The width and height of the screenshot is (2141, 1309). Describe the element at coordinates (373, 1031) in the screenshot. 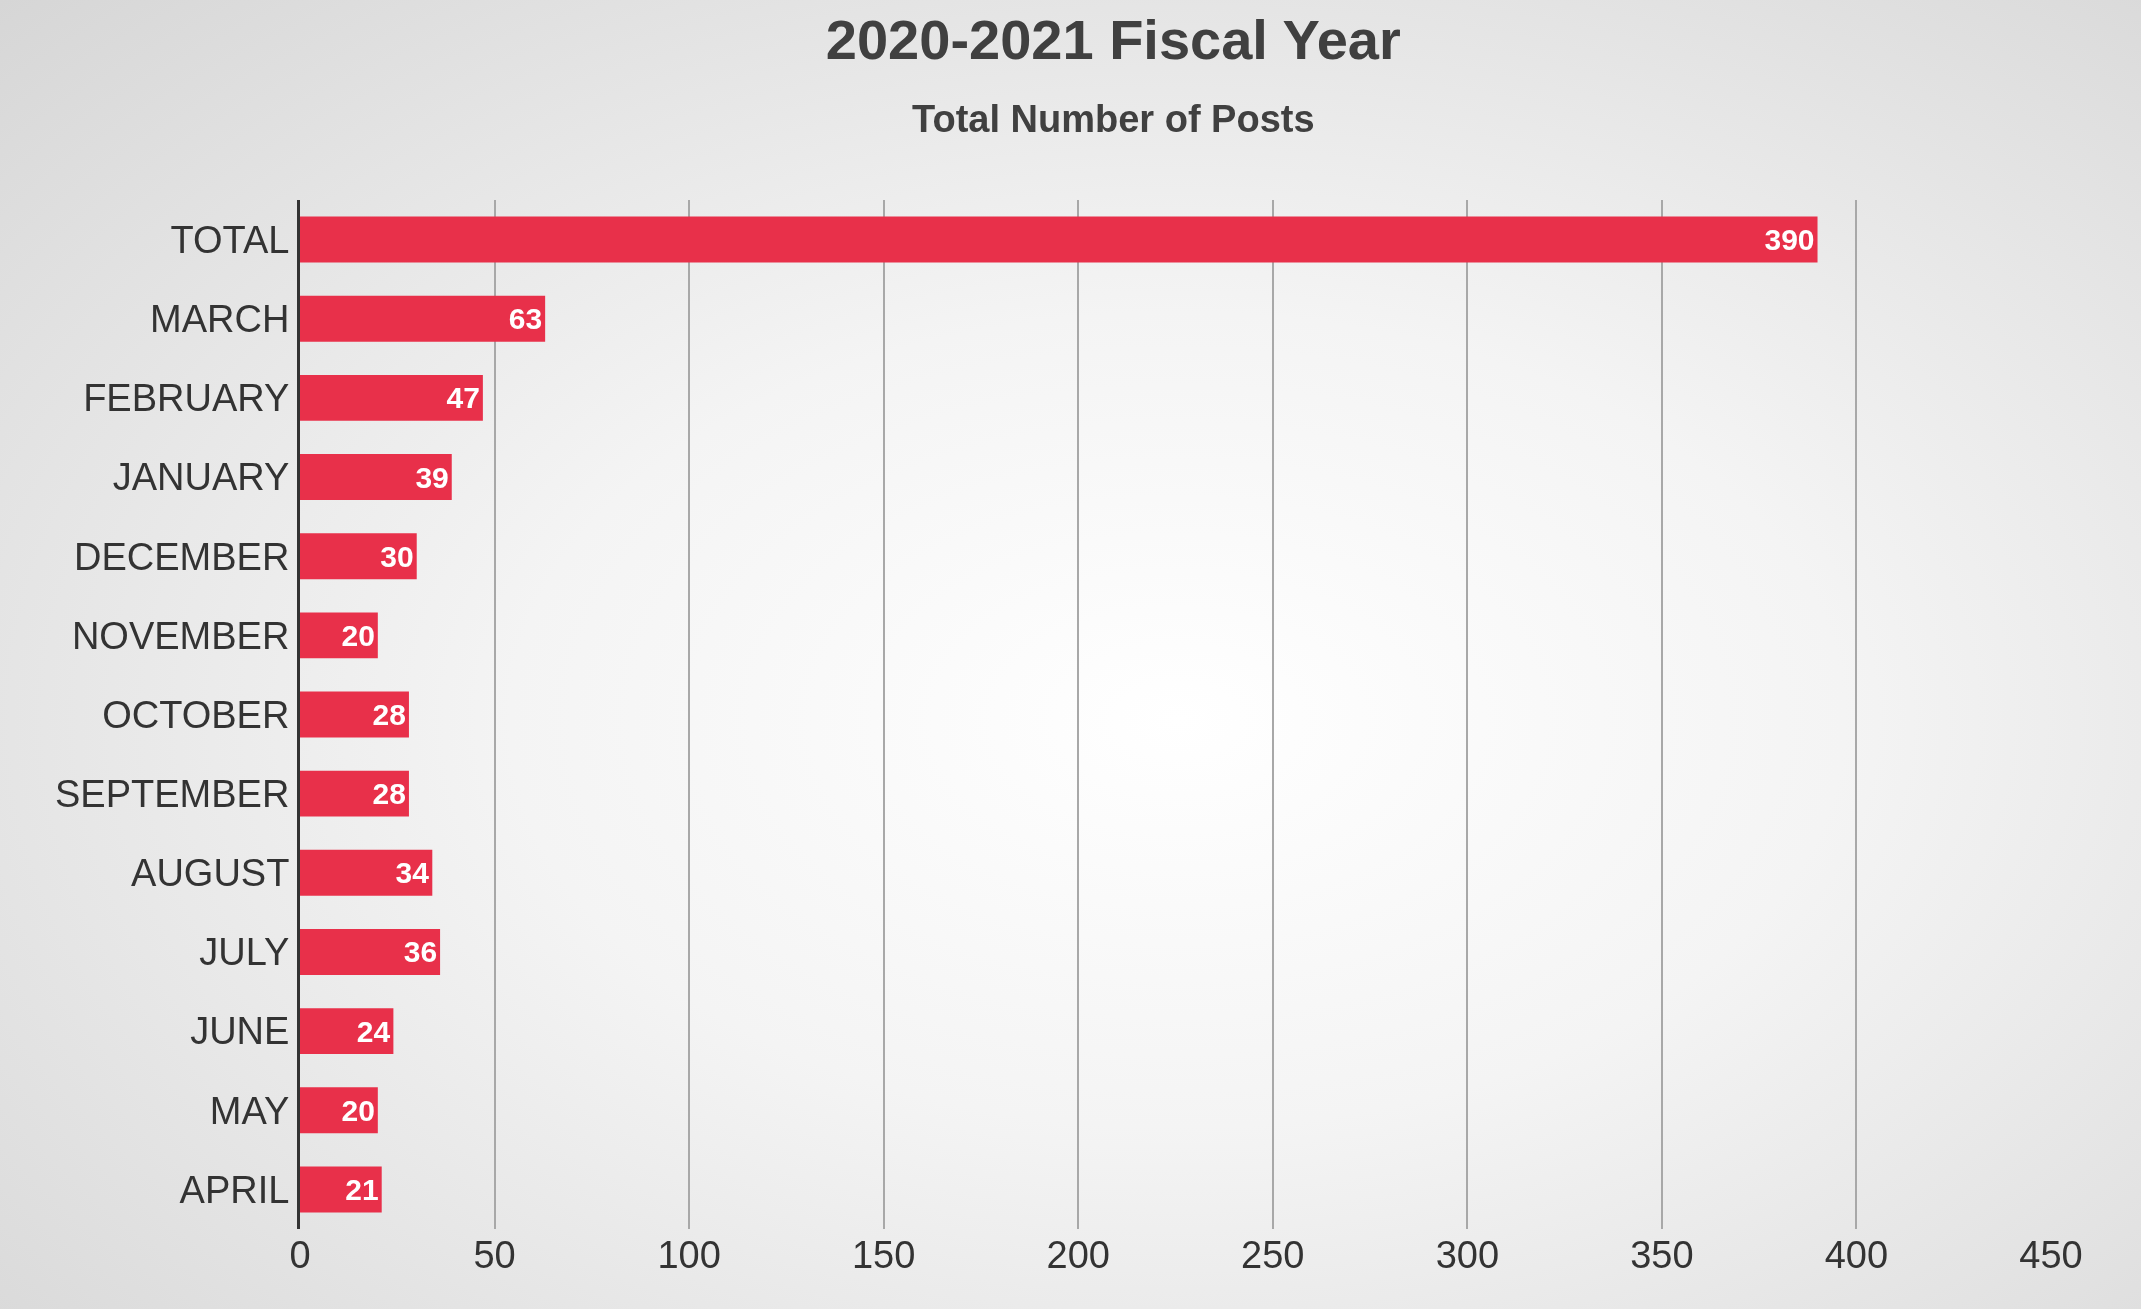

I see `data-label: 24` at that location.